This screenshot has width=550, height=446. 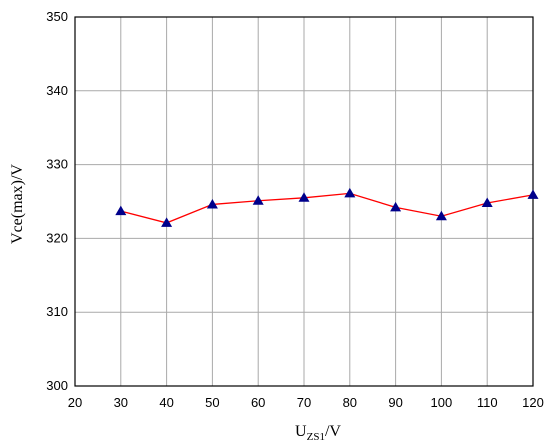 What do you see at coordinates (17, 204) in the screenshot?
I see `y-axis-label: Vce(max)/V` at bounding box center [17, 204].